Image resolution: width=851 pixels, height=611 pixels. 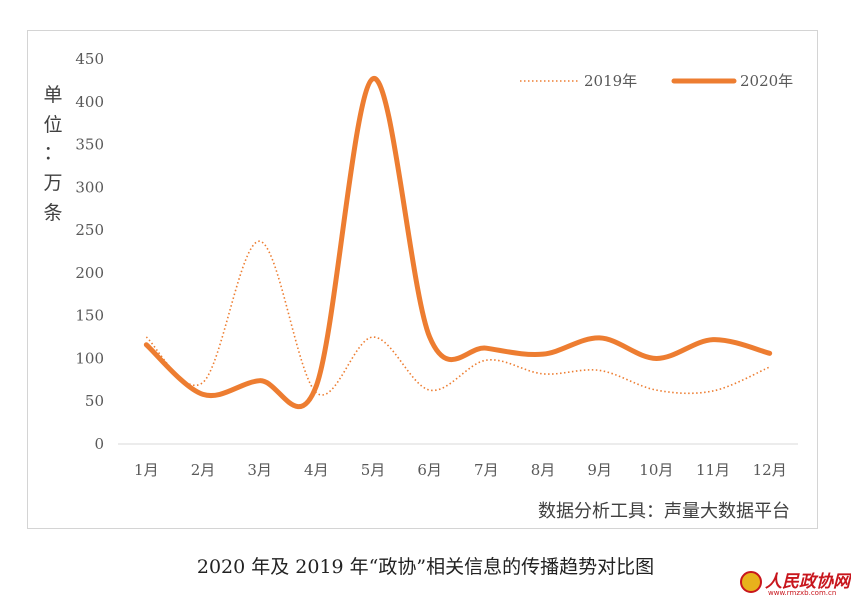 I want to click on y-tick-label: 350, so click(x=89, y=145).